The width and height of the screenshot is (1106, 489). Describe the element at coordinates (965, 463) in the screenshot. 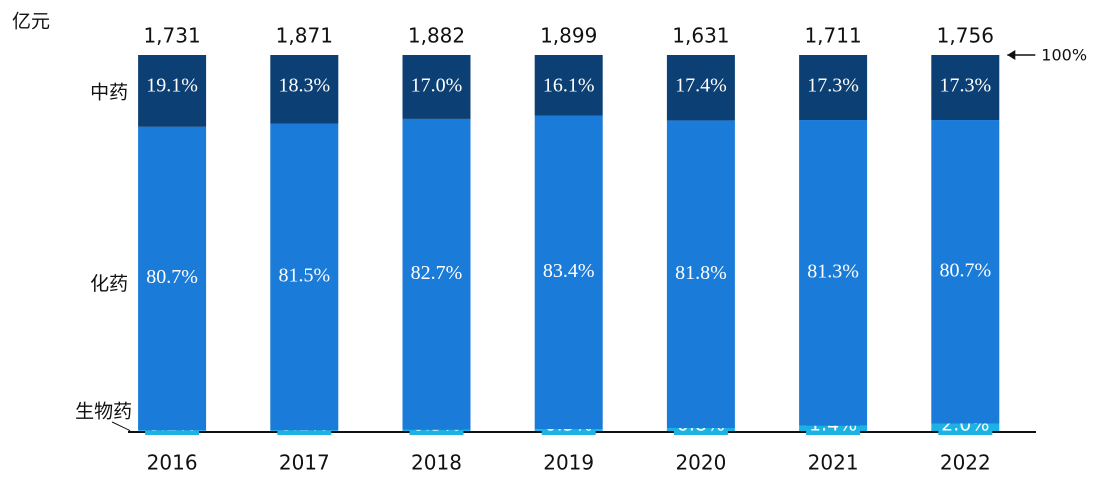

I see `x-tick-label: 2022` at that location.